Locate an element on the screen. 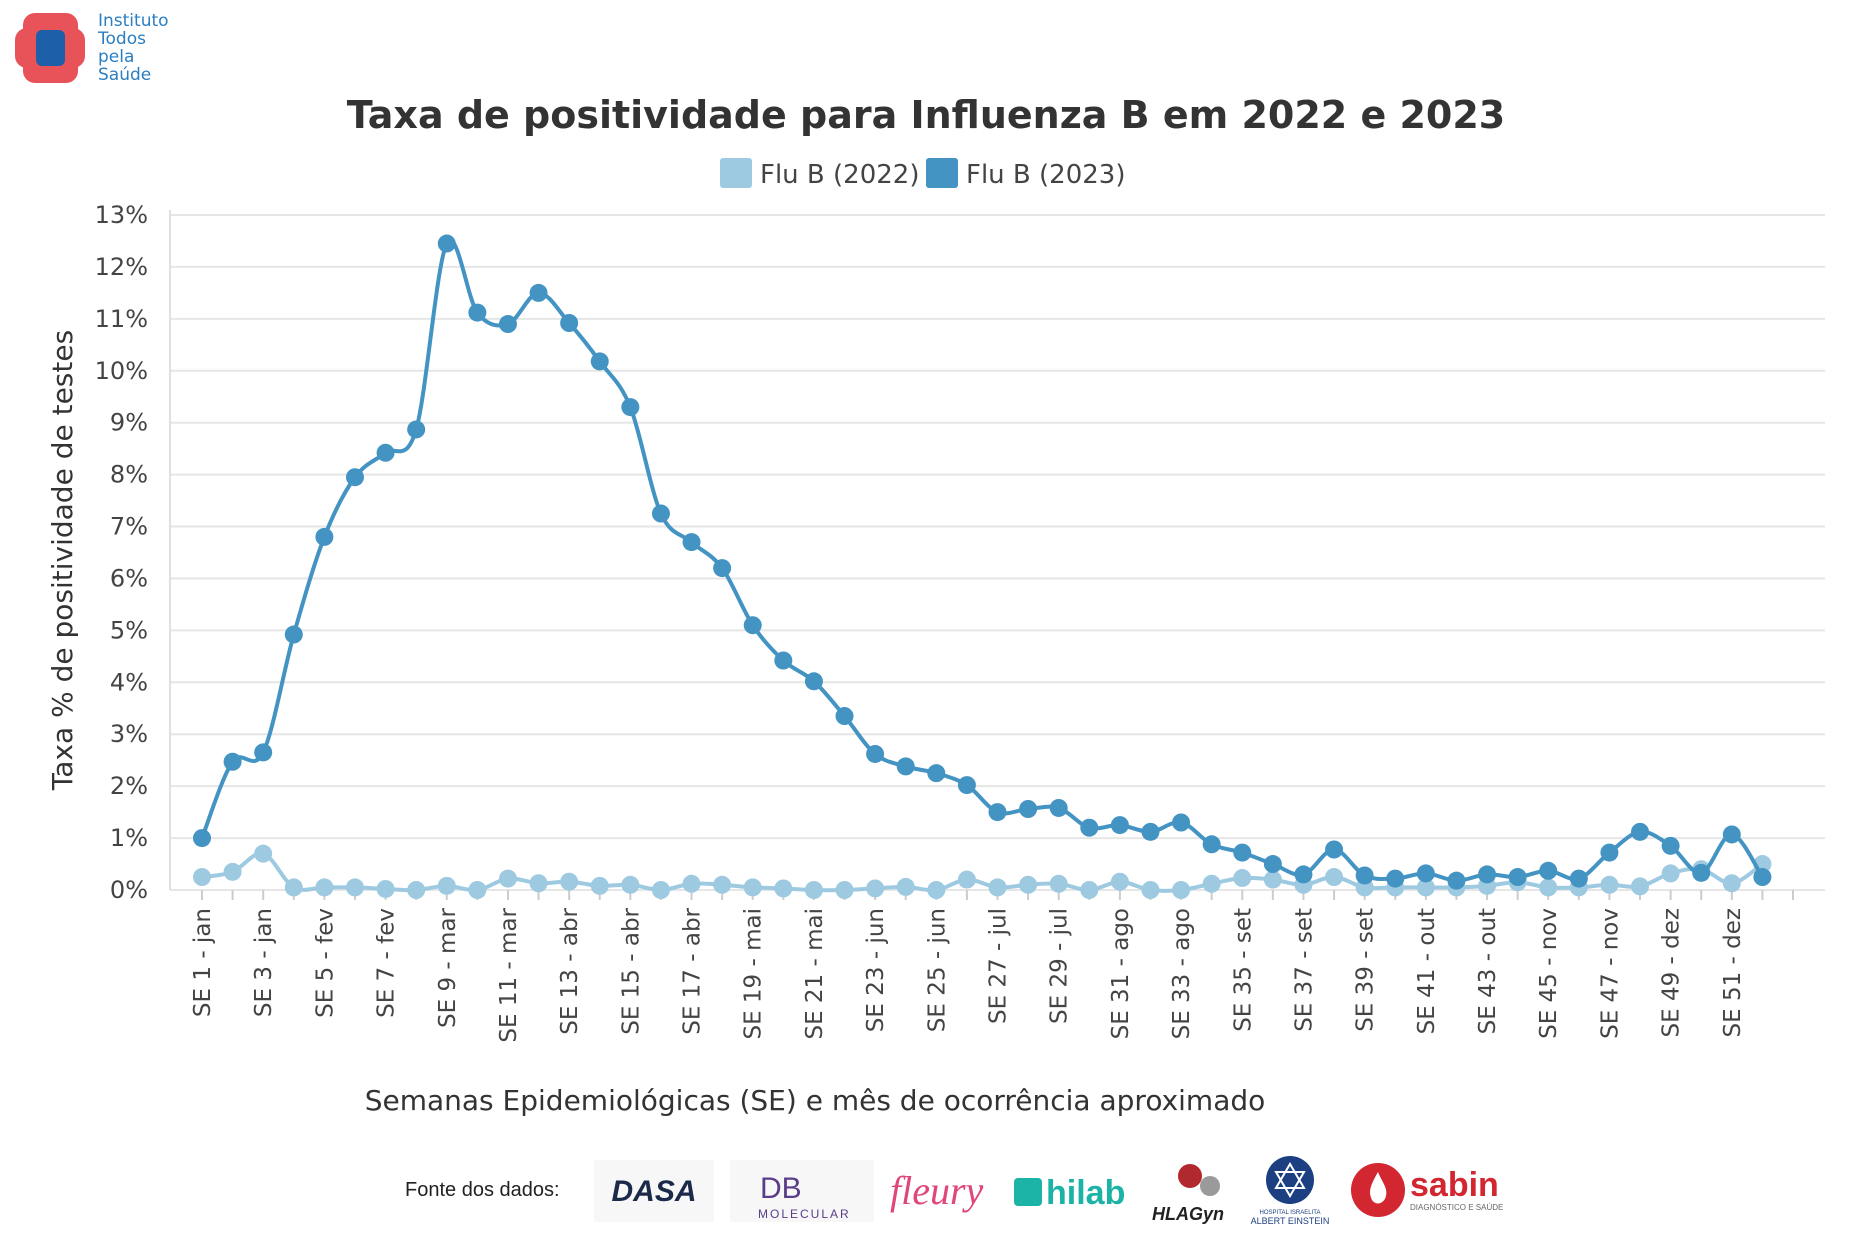 The height and width of the screenshot is (1234, 1852). x-tick-label: SE 29 - jul is located at coordinates (1060, 966).